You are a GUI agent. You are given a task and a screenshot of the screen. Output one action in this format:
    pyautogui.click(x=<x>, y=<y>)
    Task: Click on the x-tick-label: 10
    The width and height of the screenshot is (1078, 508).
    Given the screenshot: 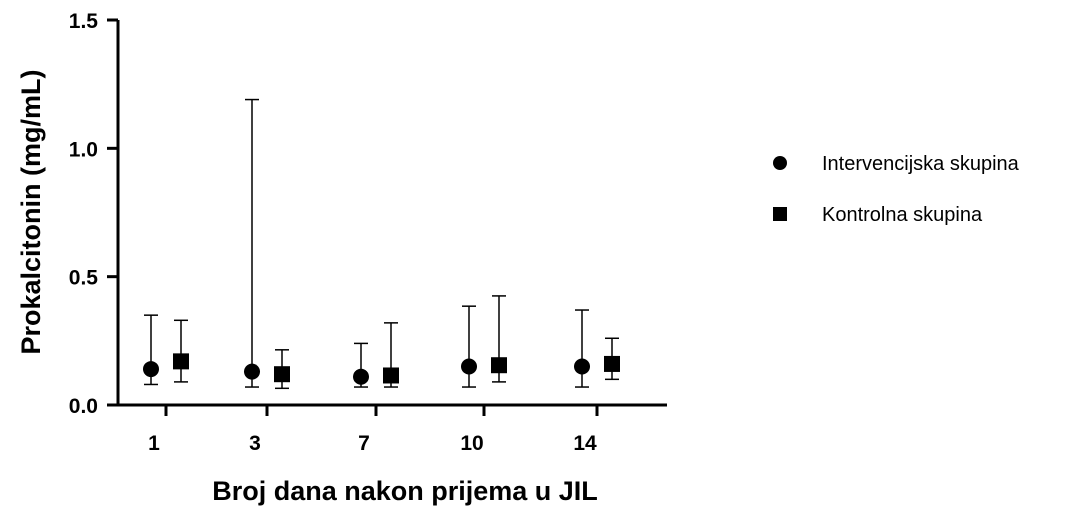 What is the action you would take?
    pyautogui.click(x=471, y=443)
    